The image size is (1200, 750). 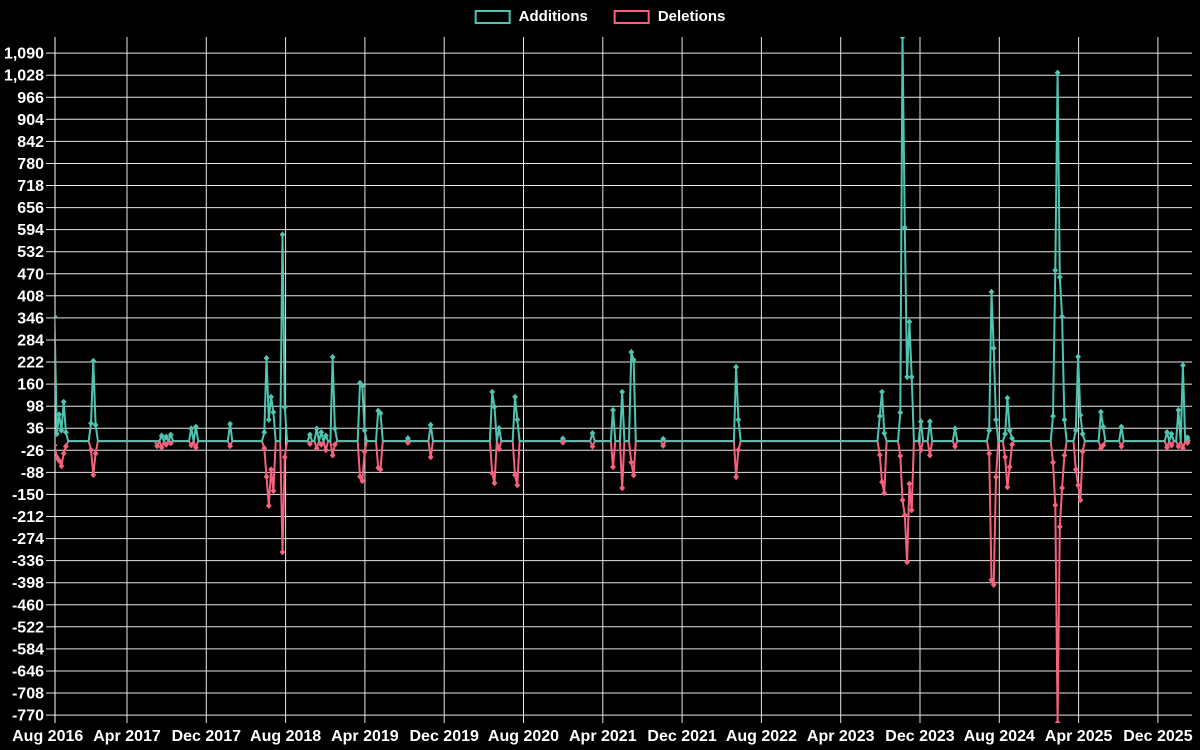 What do you see at coordinates (603, 736) in the screenshot?
I see `x-axis-label: Apr 2021` at bounding box center [603, 736].